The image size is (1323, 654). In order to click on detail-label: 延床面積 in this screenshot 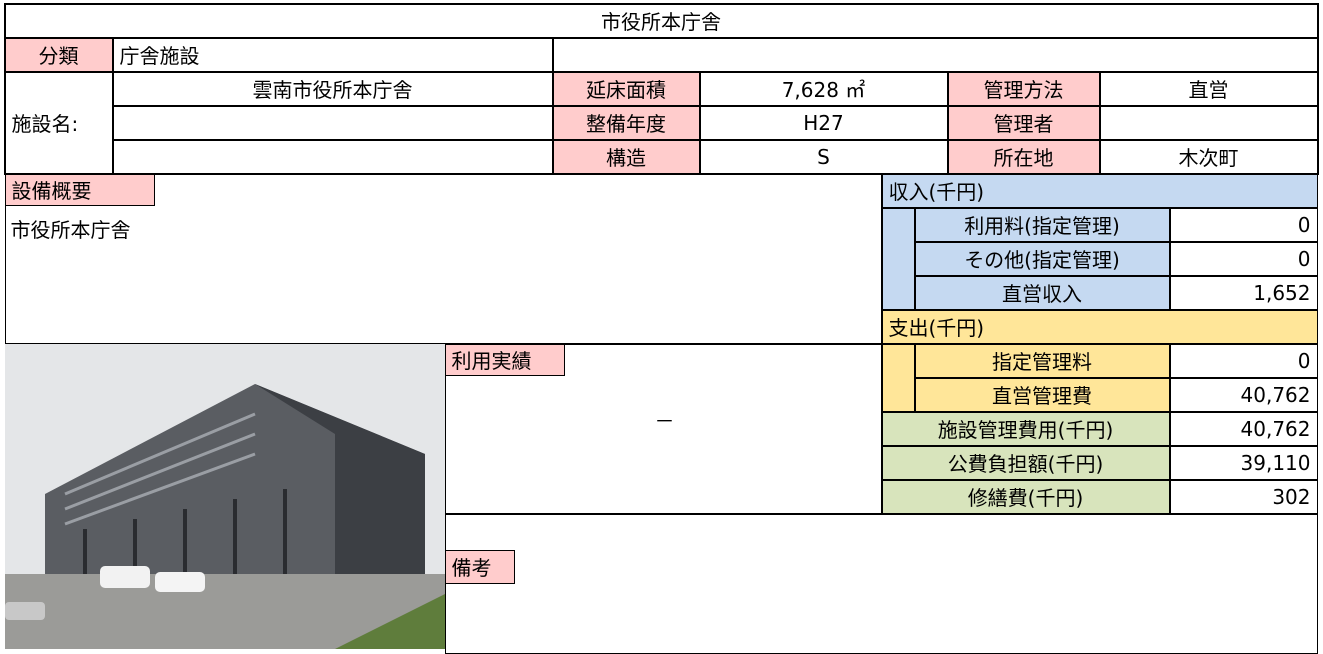, I will do `click(626, 88)`.